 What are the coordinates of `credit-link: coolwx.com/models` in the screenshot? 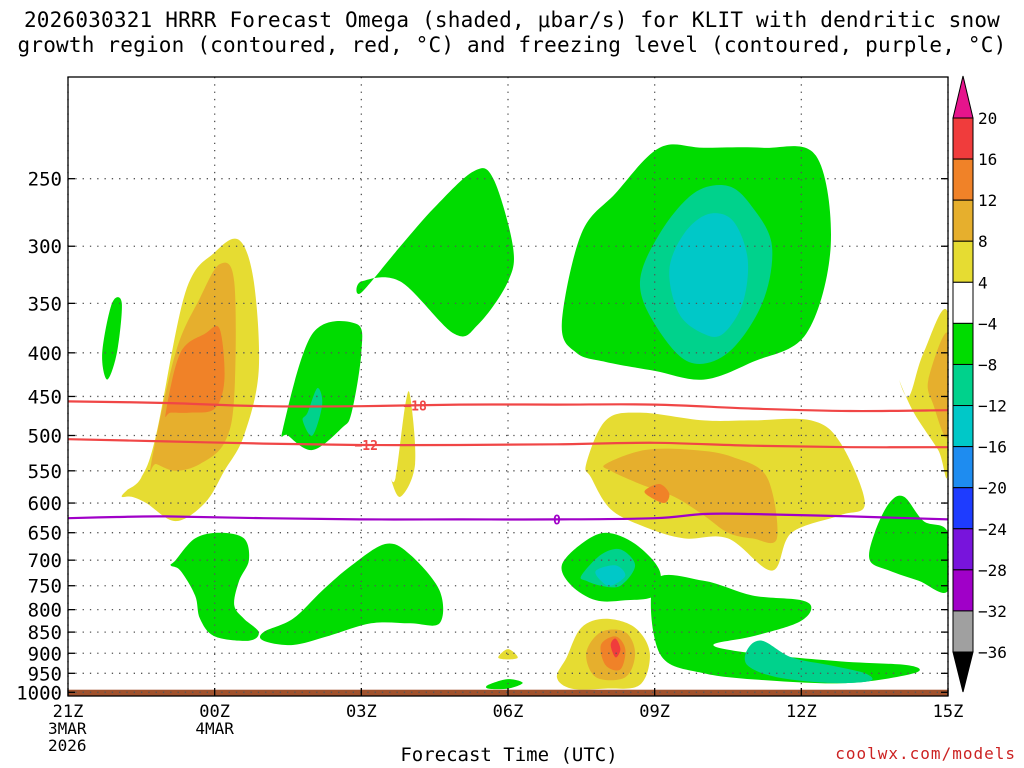 It's located at (925, 753).